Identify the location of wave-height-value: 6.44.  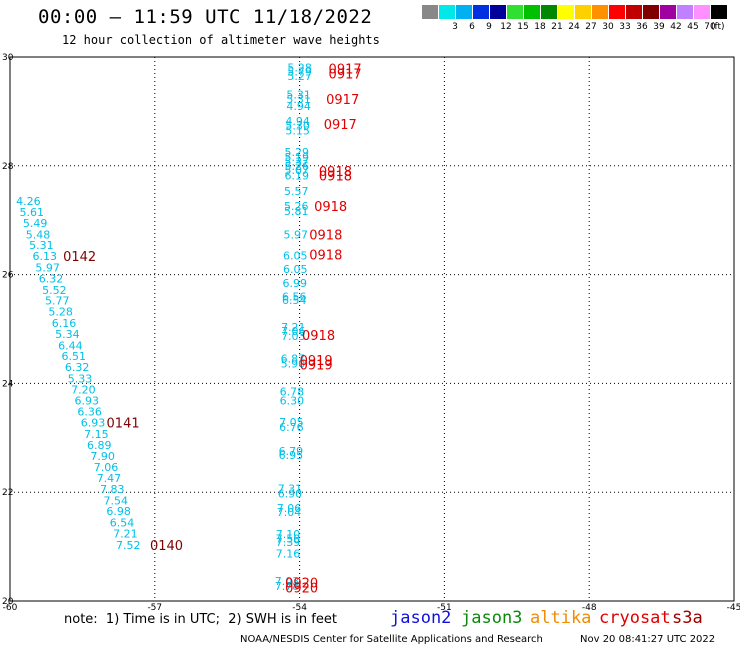
(70, 345).